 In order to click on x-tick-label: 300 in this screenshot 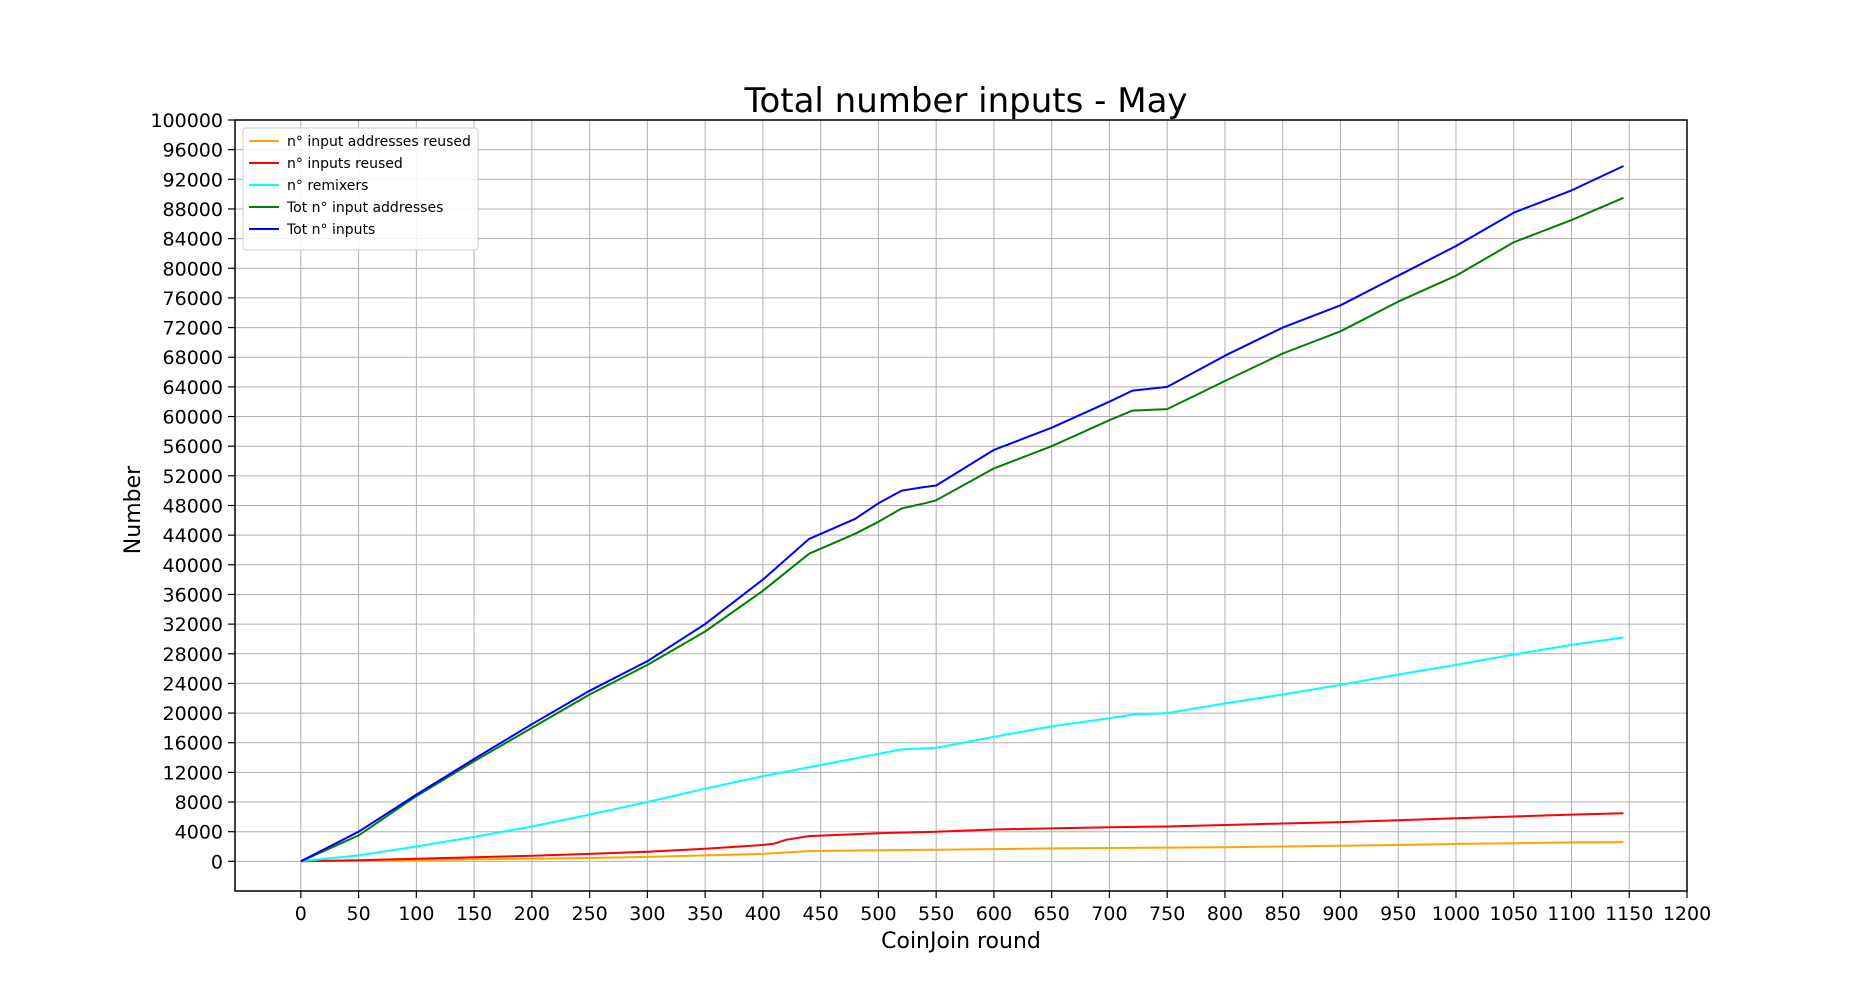, I will do `click(647, 914)`.